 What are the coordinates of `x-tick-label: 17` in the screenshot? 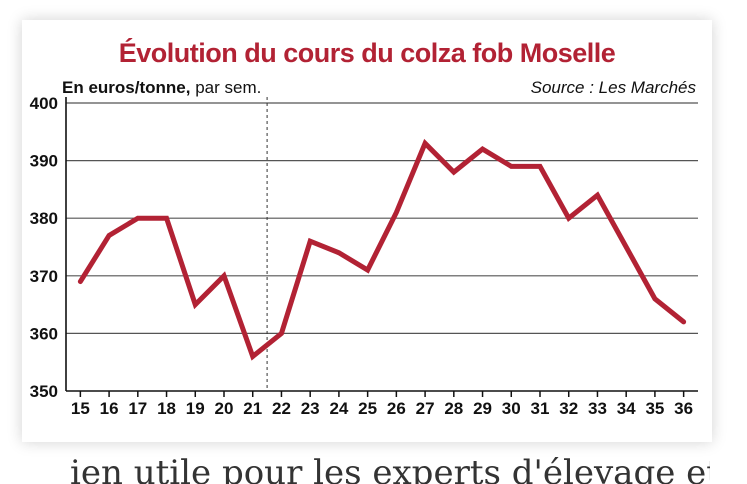 It's located at (137, 408).